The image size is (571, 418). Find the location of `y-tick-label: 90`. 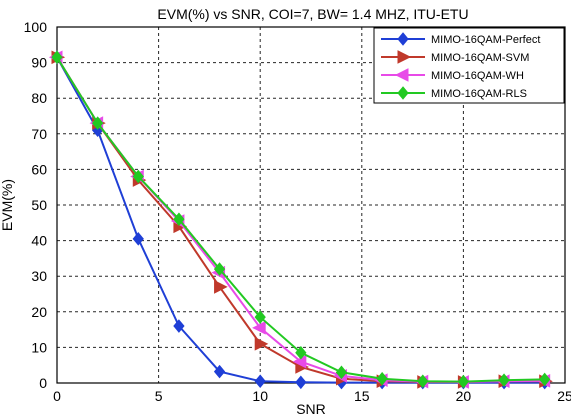

y-tick-label: 90 is located at coordinates (39, 63).